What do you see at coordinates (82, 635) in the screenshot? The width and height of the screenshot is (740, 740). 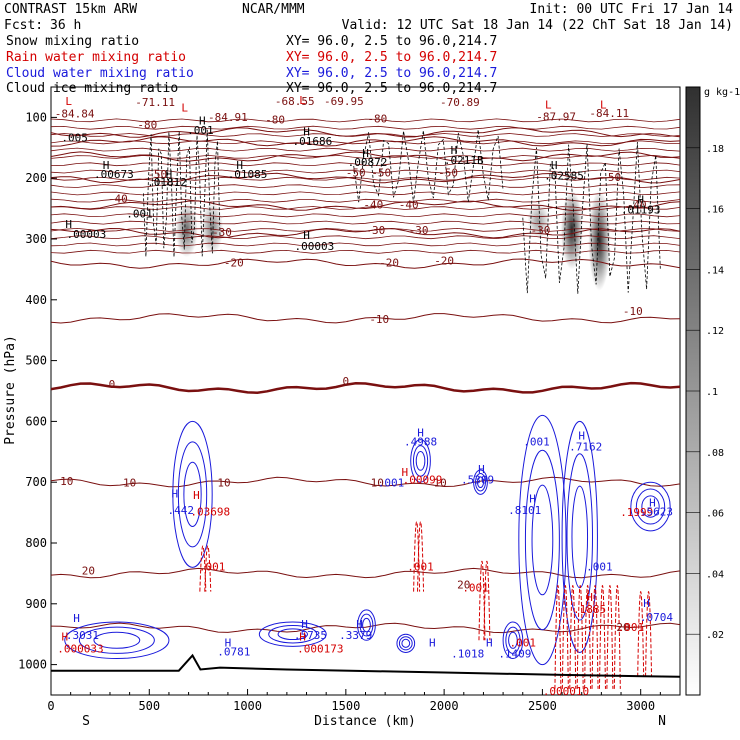 I see `cloud-water-value-label: .3031` at bounding box center [82, 635].